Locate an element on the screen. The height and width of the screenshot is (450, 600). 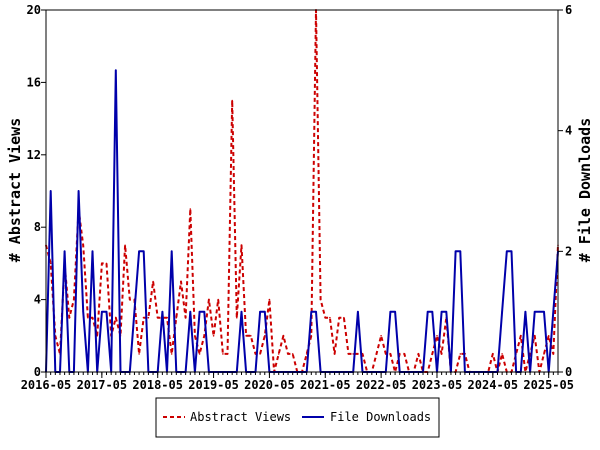
x-tick-label: 2017-05 is located at coordinates (102, 385).